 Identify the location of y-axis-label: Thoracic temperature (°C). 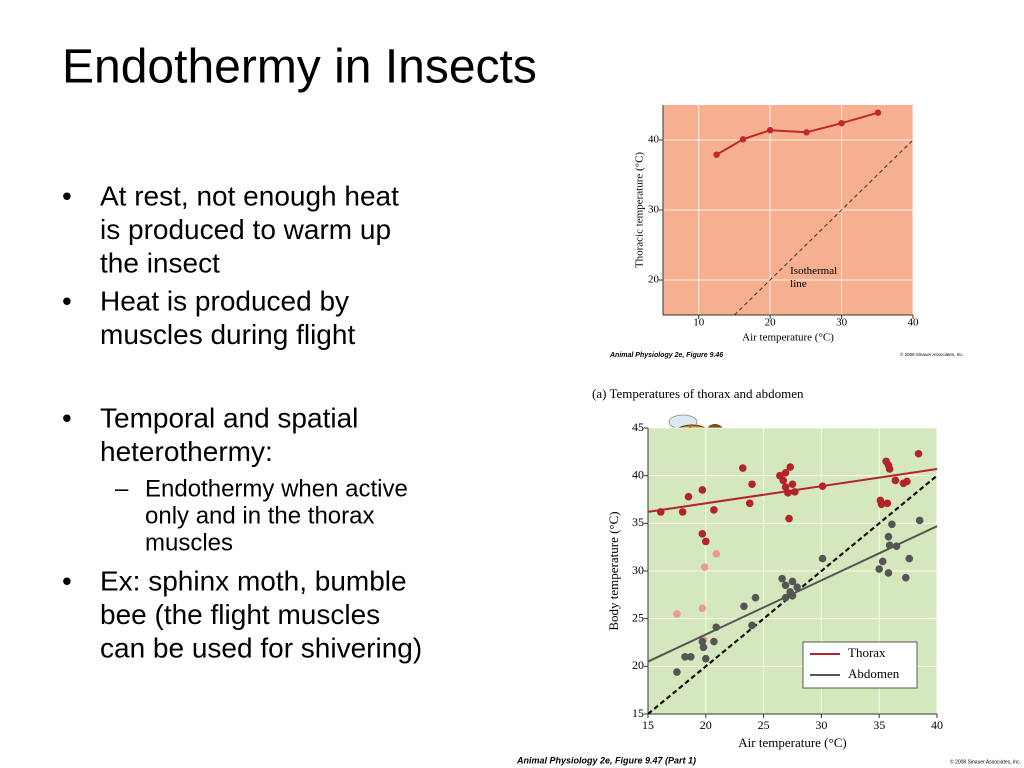
(640, 210).